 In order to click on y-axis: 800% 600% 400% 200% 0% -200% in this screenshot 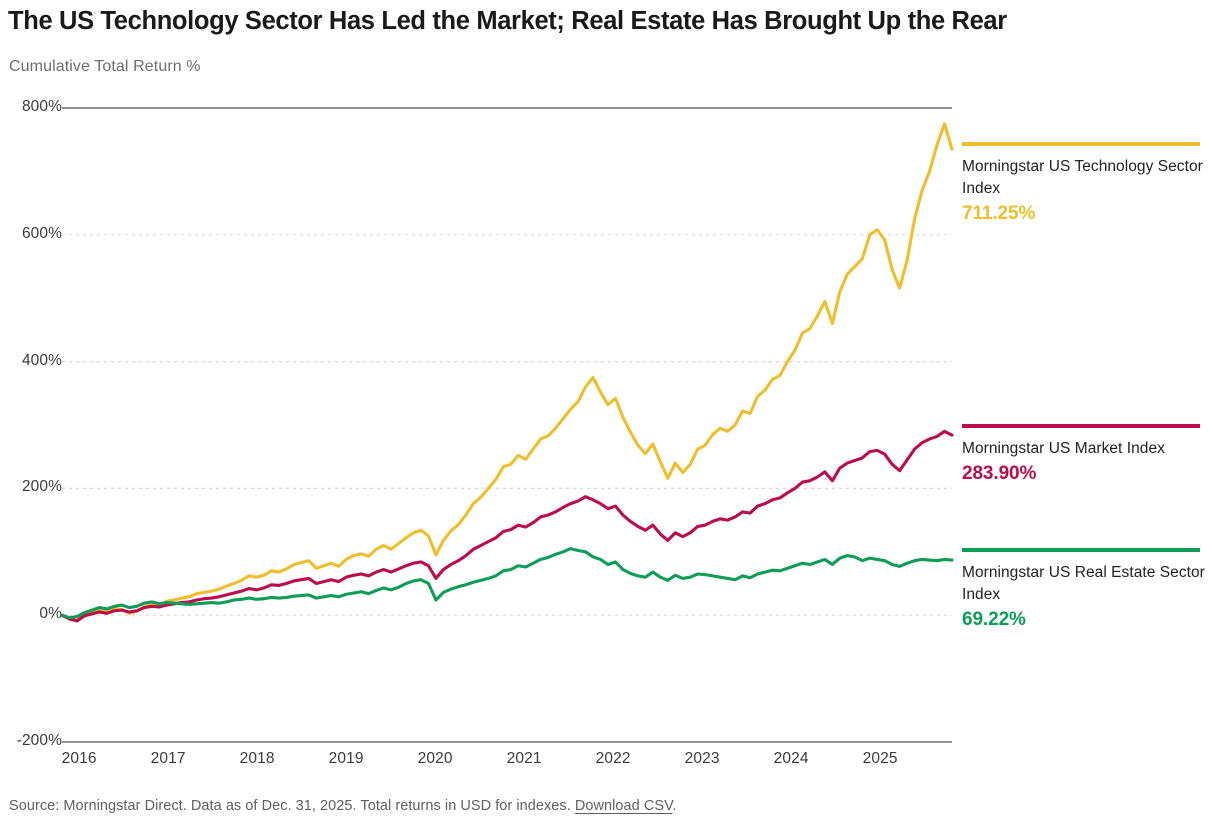, I will do `click(31, 416)`.